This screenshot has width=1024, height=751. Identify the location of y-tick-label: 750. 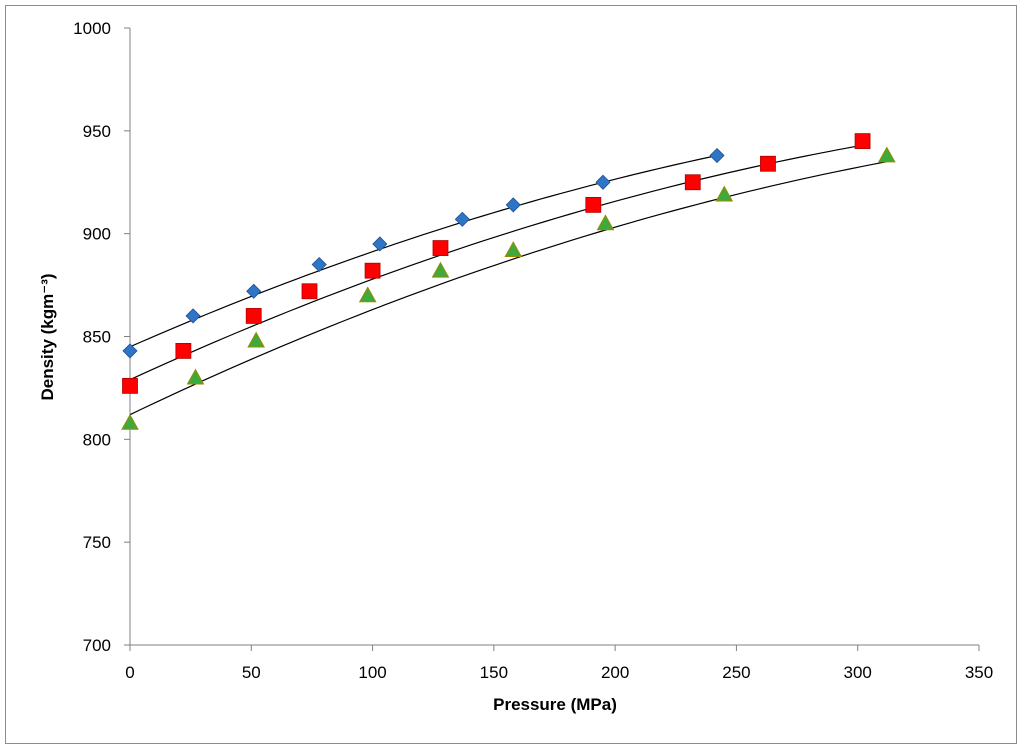
(97, 542).